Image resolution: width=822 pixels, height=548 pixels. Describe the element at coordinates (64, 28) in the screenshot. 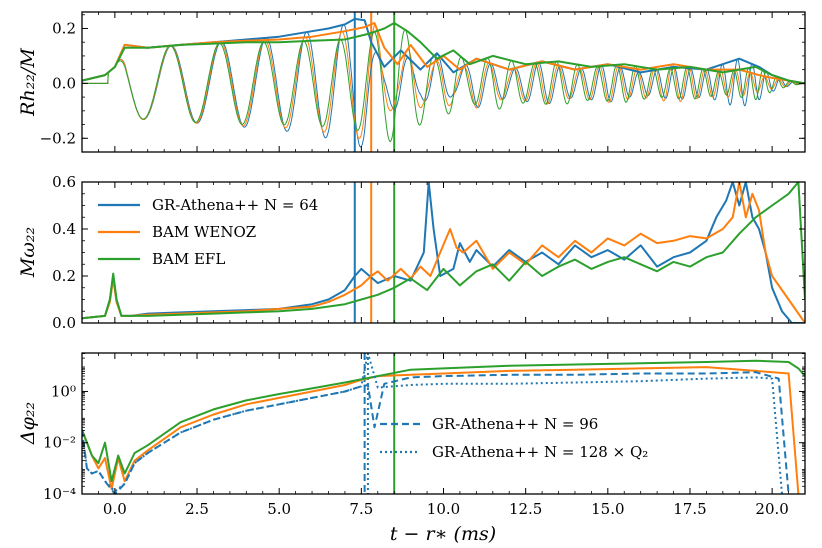

I see `ytick-label-top-2: 0.2` at that location.